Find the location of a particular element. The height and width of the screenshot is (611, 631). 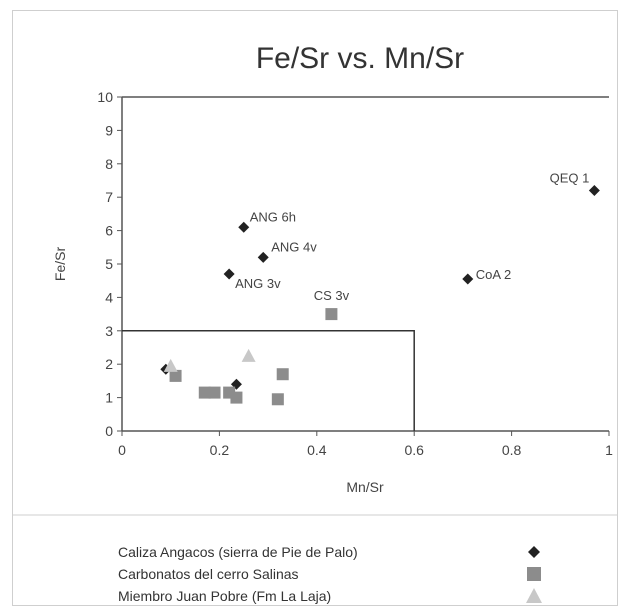

x-tick-label: 0.8 is located at coordinates (512, 450).